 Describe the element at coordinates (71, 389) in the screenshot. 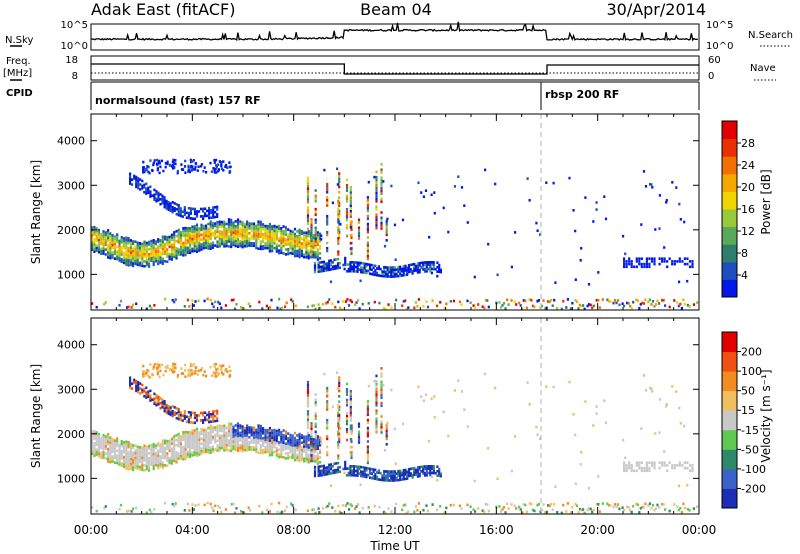

I see `y-tick-label: 3000` at that location.